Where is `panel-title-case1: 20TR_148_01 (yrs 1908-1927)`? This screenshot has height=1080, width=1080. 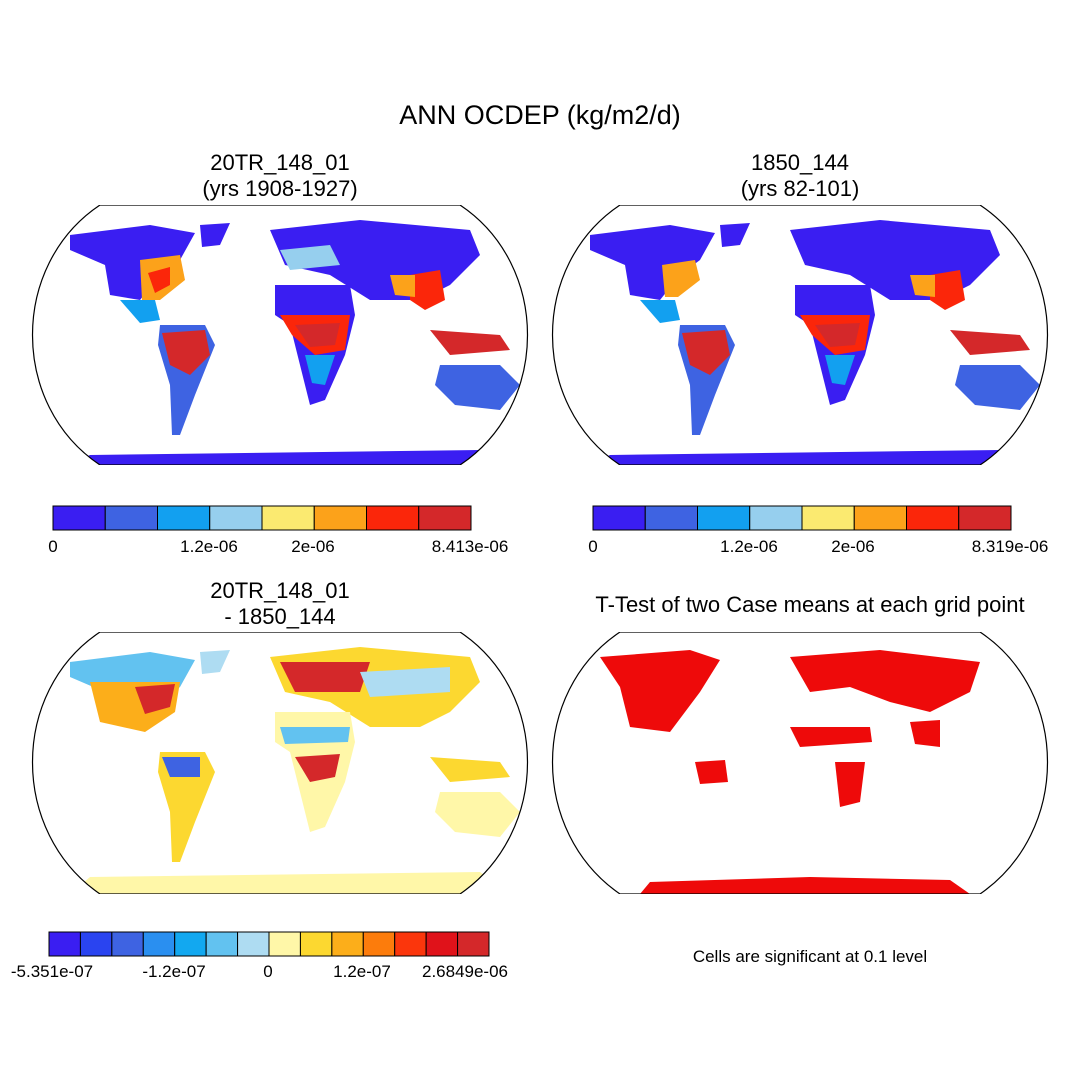 panel-title-case1: 20TR_148_01 (yrs 1908-1927) is located at coordinates (280, 175).